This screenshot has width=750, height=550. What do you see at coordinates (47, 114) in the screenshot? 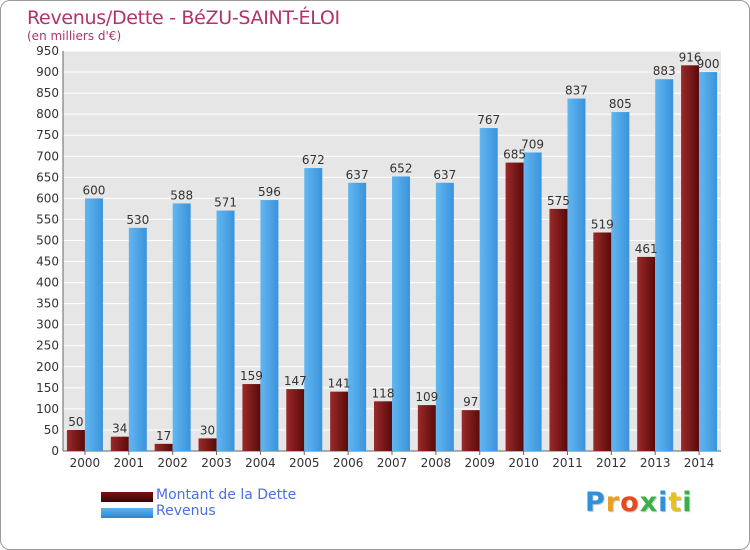
I see `y-tick-label: 800` at bounding box center [47, 114].